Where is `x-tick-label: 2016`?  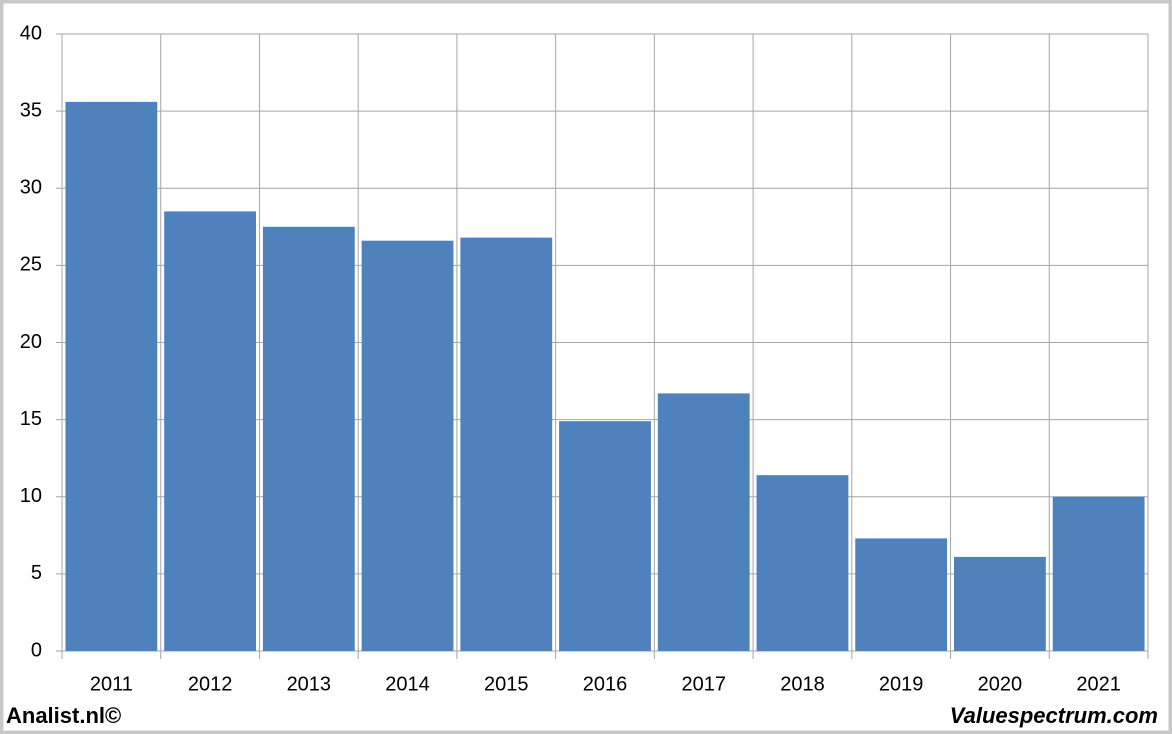 x-tick-label: 2016 is located at coordinates (605, 684).